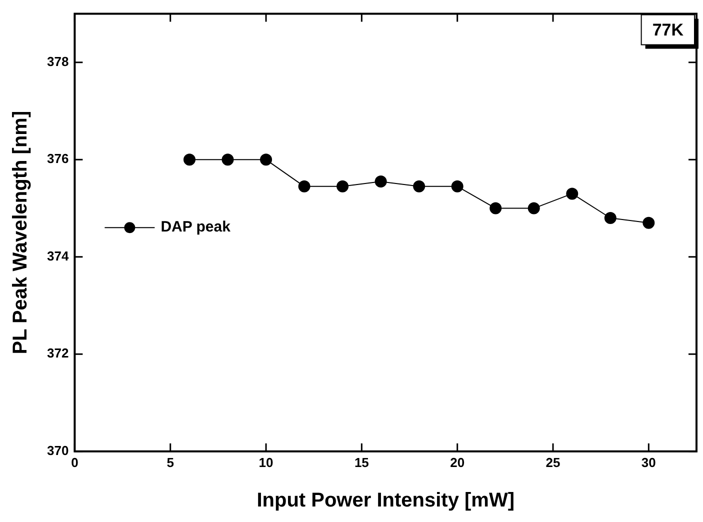 The image size is (703, 522). What do you see at coordinates (196, 227) in the screenshot?
I see `legend-label: DAP peak` at bounding box center [196, 227].